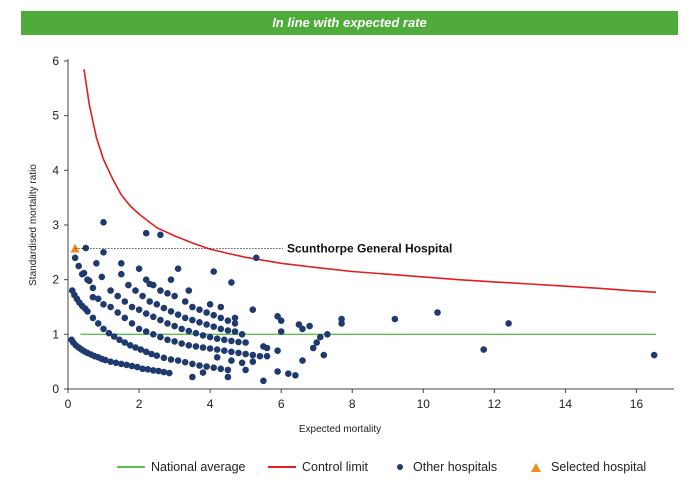 The width and height of the screenshot is (700, 500). Describe the element at coordinates (318, 467) in the screenshot. I see `legend-control-limit: Control limit` at that location.